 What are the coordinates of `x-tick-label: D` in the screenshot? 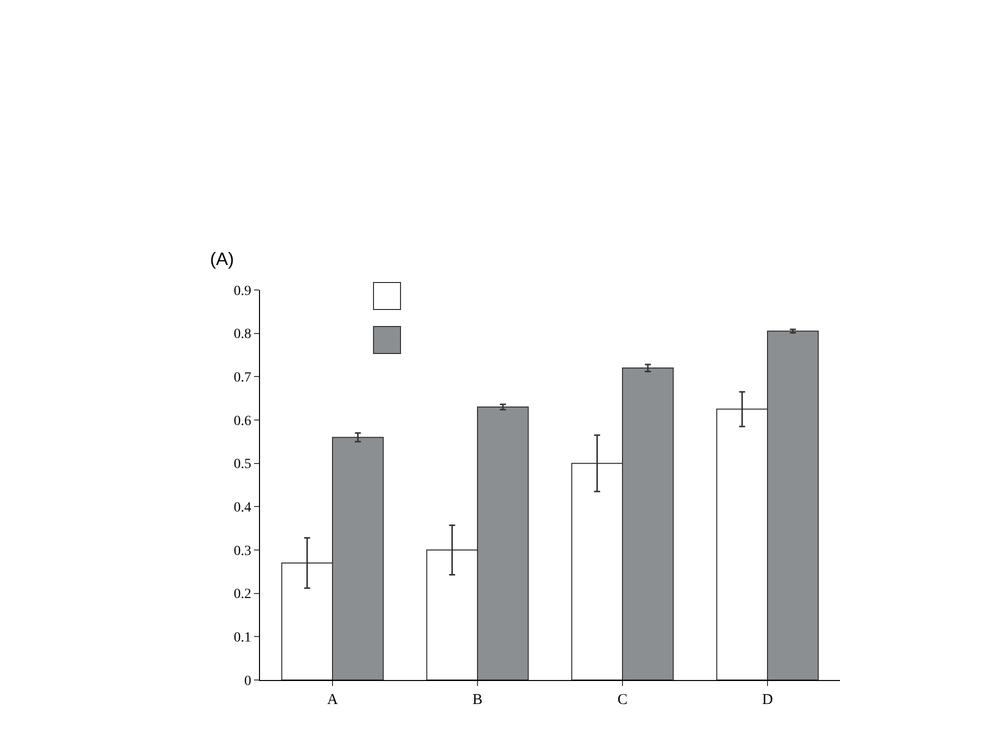 It's located at (768, 700).